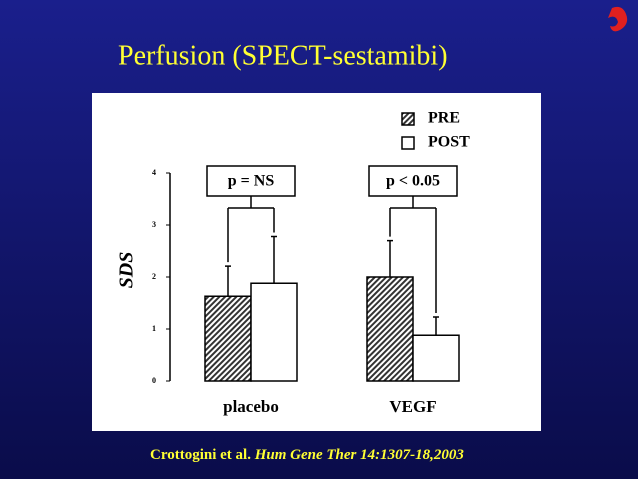  Describe the element at coordinates (449, 142) in the screenshot. I see `legend-label: POST` at that location.